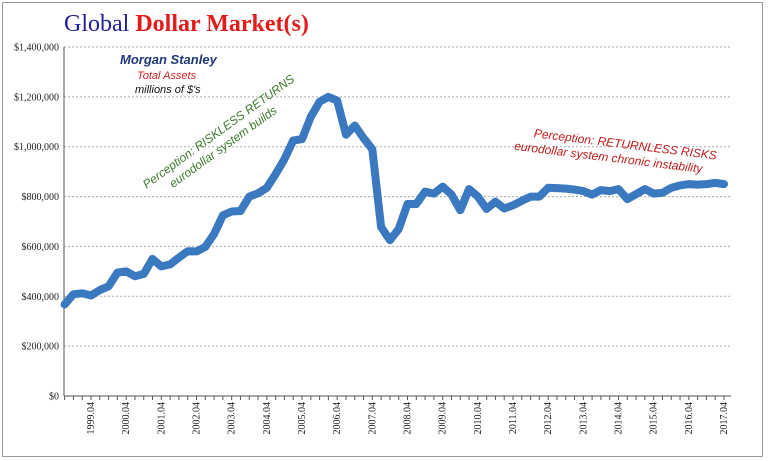 The image size is (769, 461). What do you see at coordinates (54, 397) in the screenshot?
I see `y-tick-label: $0` at bounding box center [54, 397].